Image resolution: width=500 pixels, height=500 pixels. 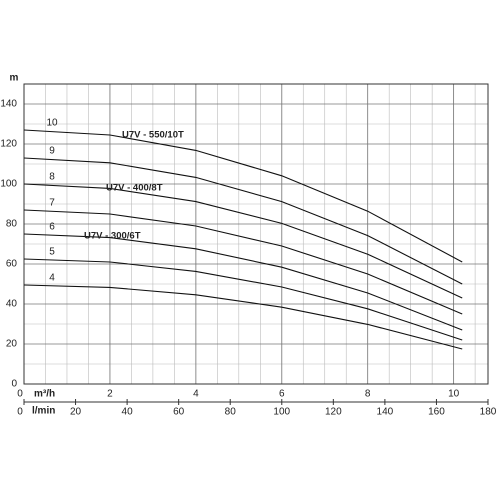 What do you see at coordinates (12, 224) in the screenshot?
I see `y-tick-label: 80` at bounding box center [12, 224].